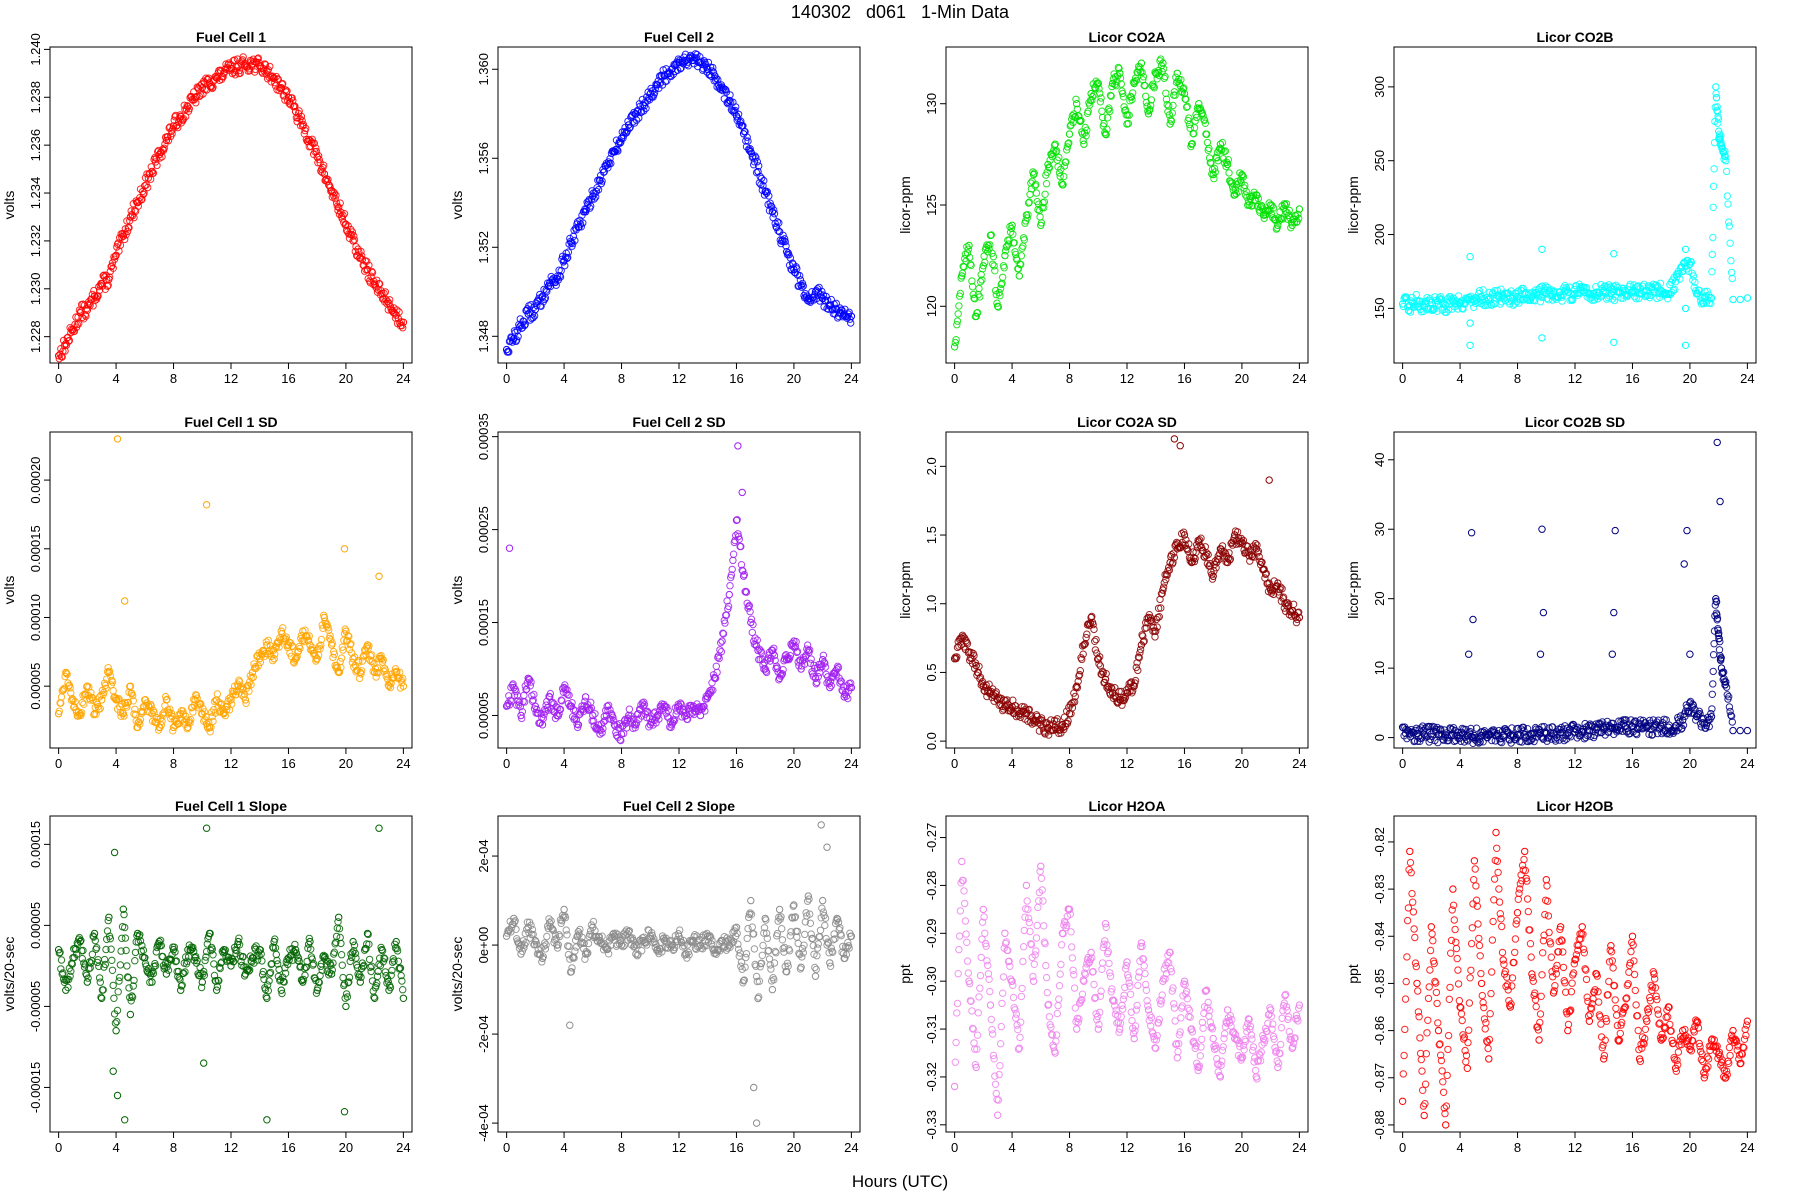 The height and width of the screenshot is (1200, 1800). I want to click on y-tick-label: 0.0, so click(931, 741).